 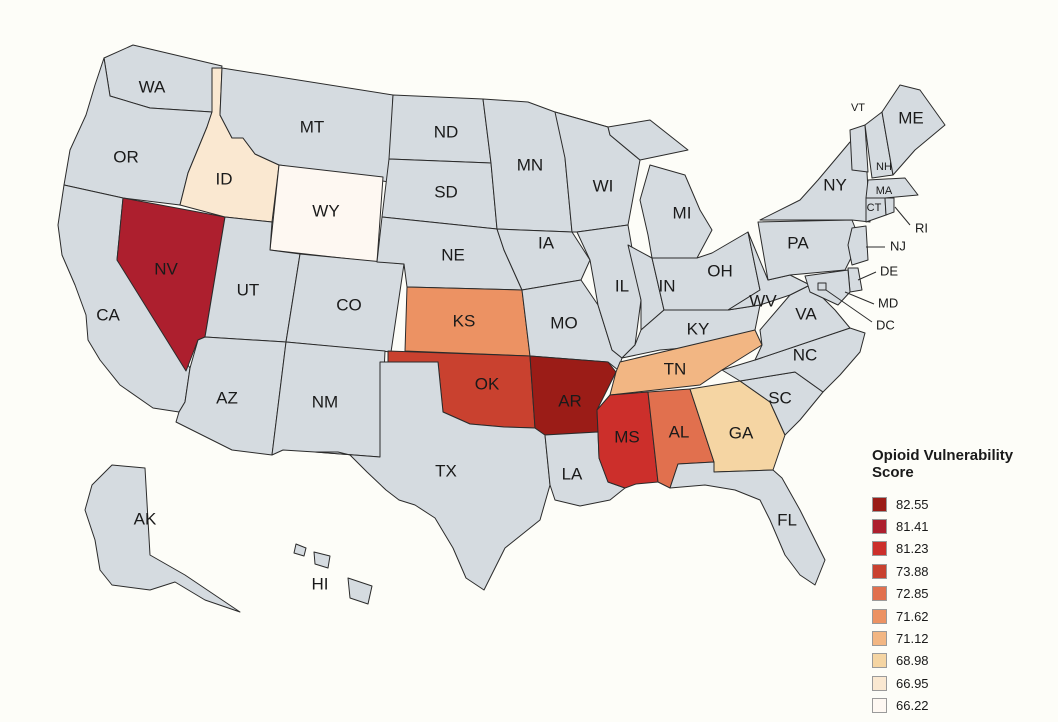 I want to click on state-label-ca: CA, so click(x=108, y=314).